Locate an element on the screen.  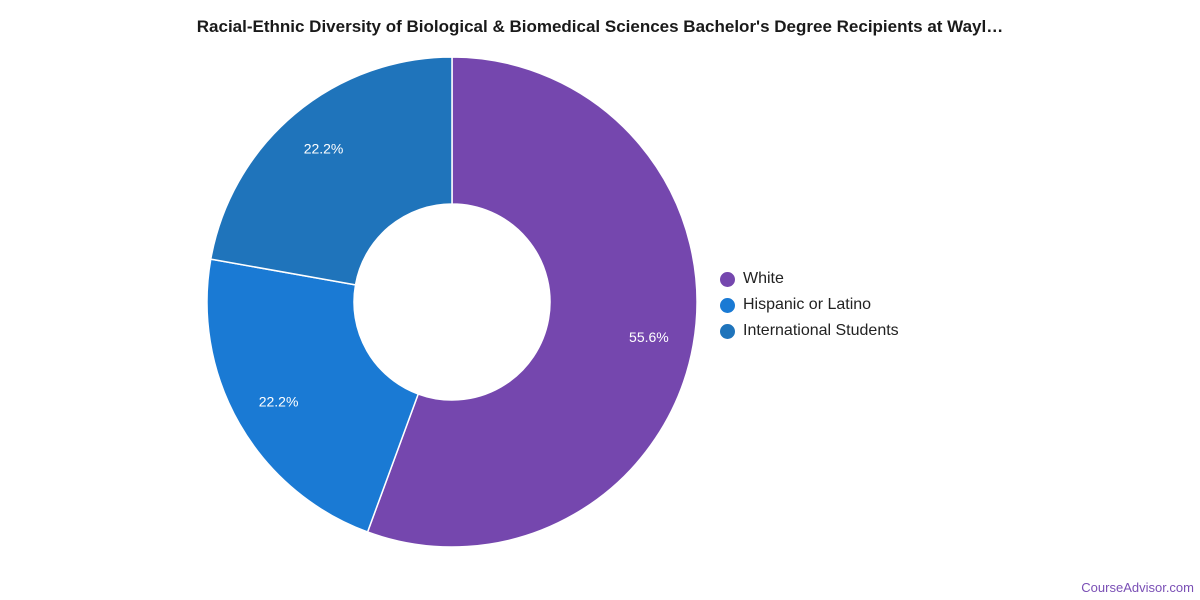
source-watermark: CourseAdvisor.com is located at coordinates (1137, 587).